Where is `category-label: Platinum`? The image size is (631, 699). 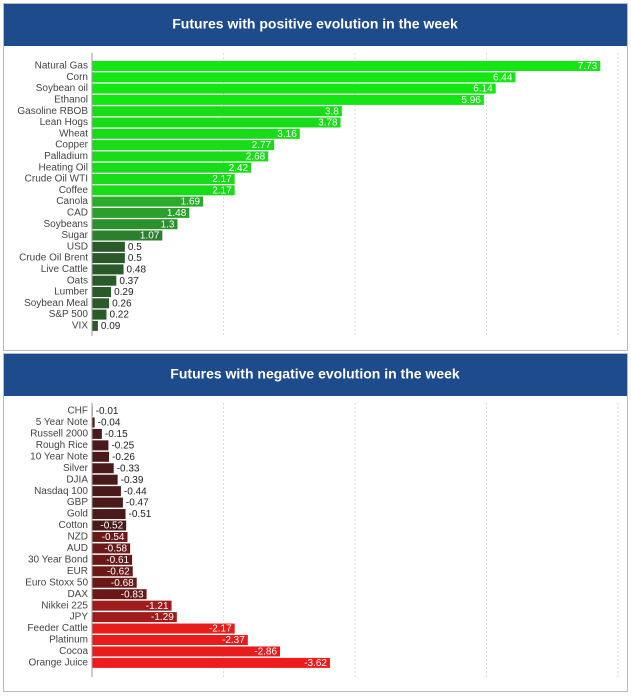 category-label: Platinum is located at coordinates (68, 640).